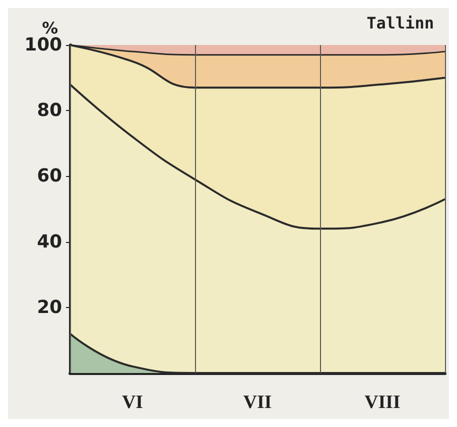  I want to click on y-tick-label: 40, so click(49, 241).